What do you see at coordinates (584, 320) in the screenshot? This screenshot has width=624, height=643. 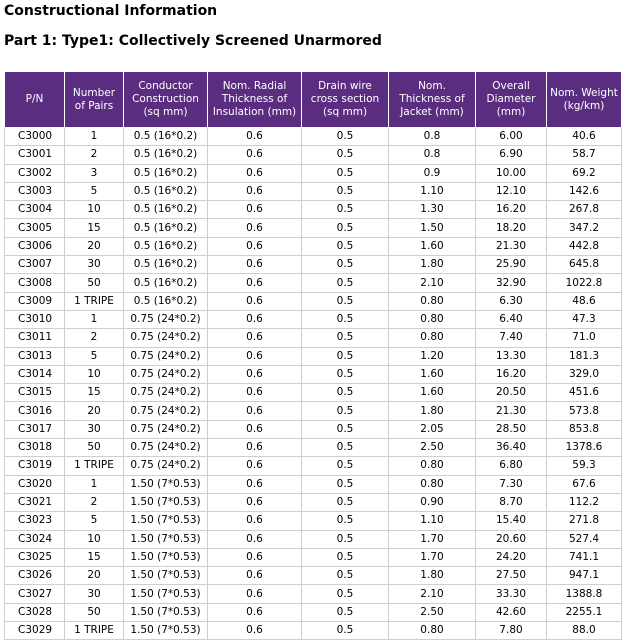 I see `table-cell: 47.3` at bounding box center [584, 320].